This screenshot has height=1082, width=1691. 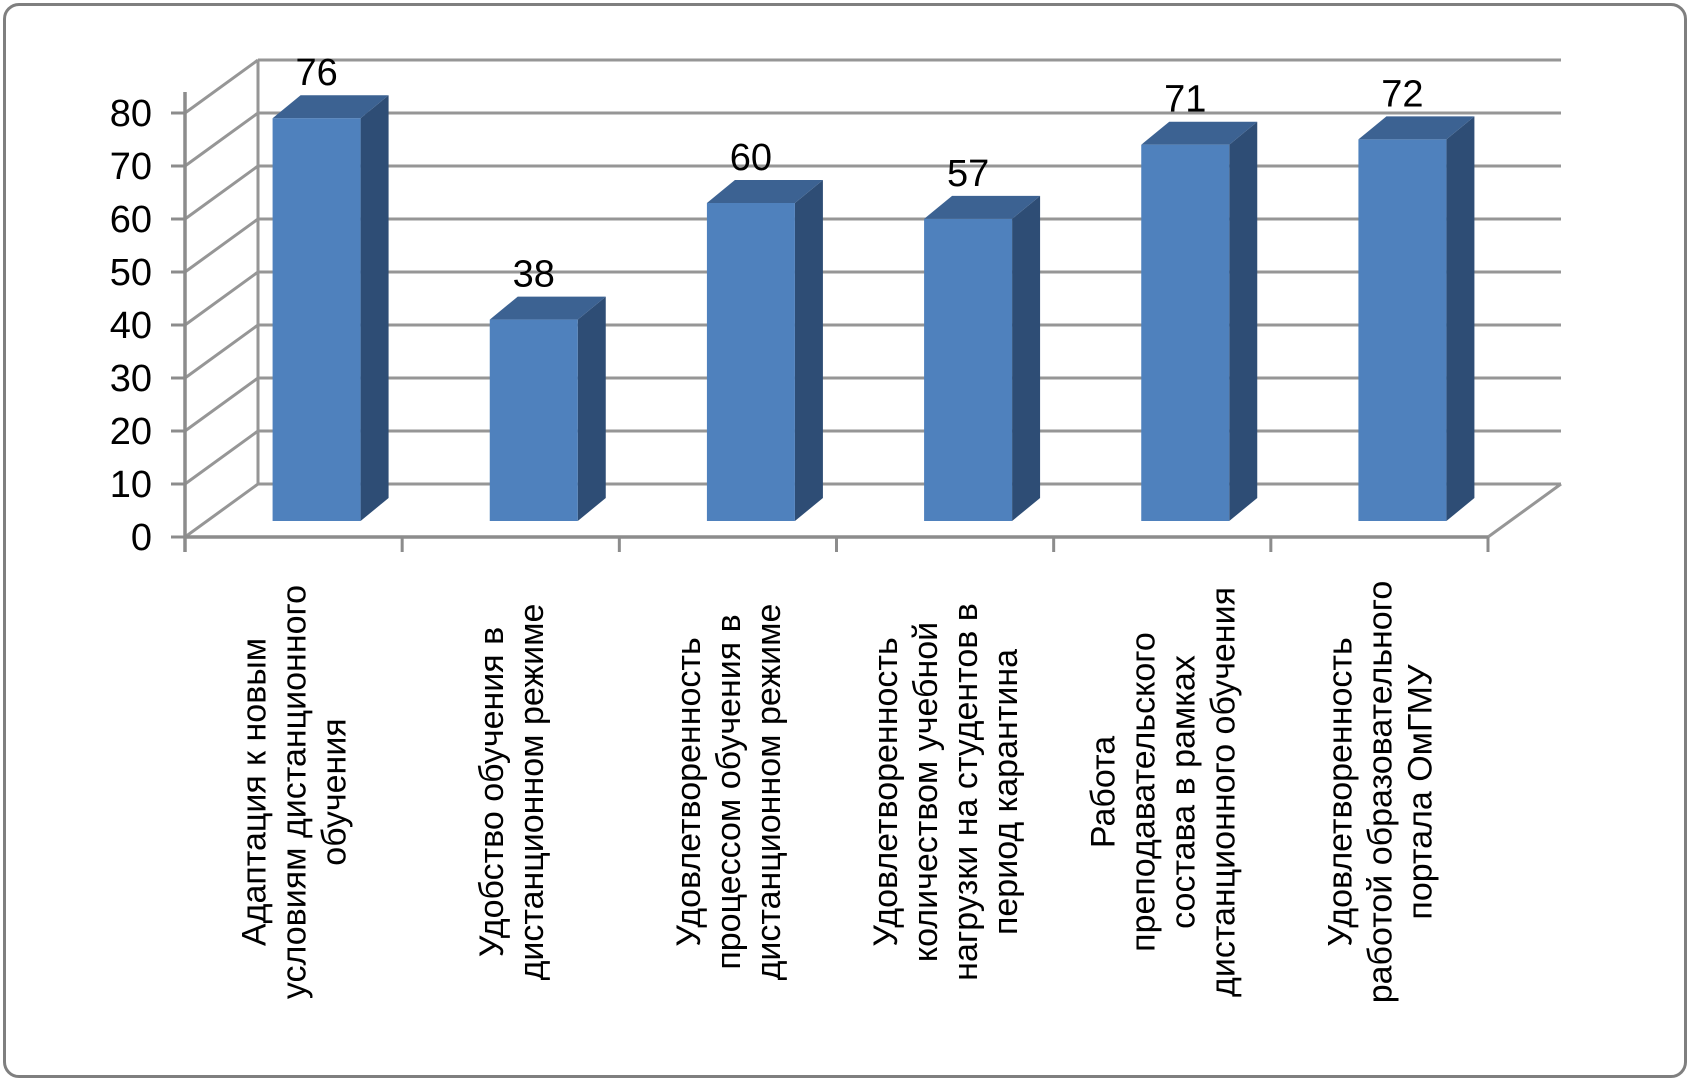 I want to click on category-label-line: обучения, so click(x=335, y=791).